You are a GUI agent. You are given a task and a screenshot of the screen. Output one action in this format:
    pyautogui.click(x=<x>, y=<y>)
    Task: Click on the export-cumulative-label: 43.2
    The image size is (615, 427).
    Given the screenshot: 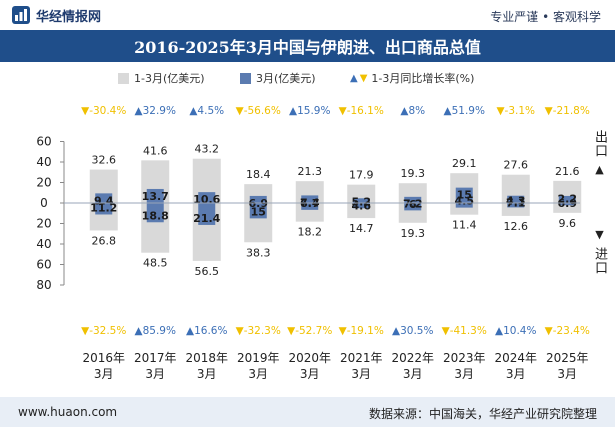 What is the action you would take?
    pyautogui.click(x=207, y=149)
    